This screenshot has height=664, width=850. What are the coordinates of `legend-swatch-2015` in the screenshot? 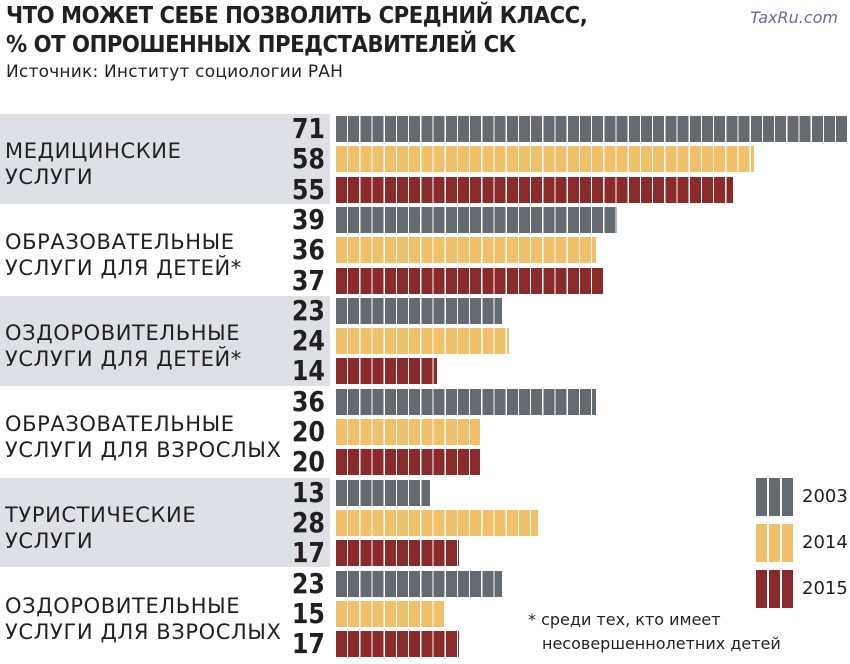 It's located at (775, 589).